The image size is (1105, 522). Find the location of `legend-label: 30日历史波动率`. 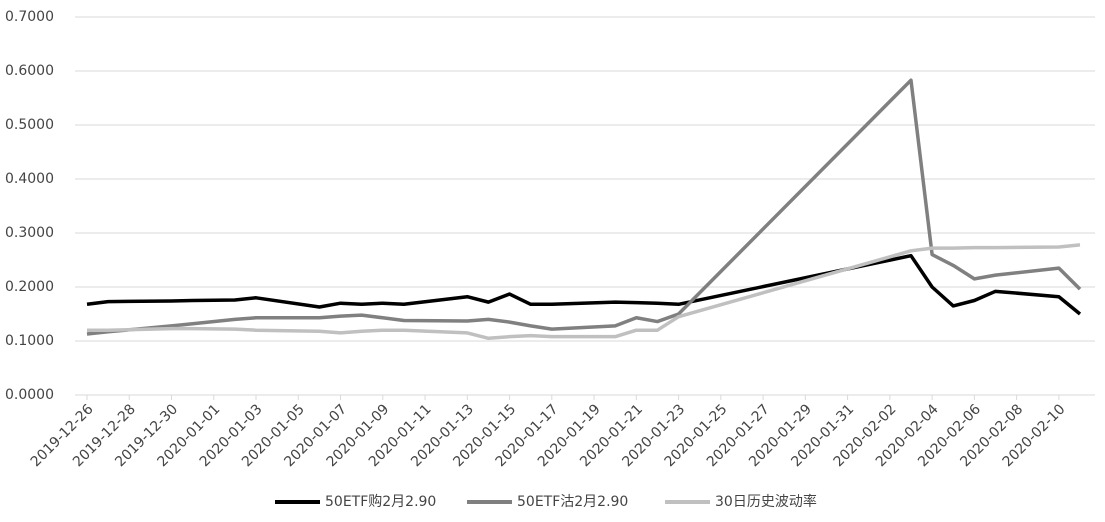

legend-label: 30日历史波动率 is located at coordinates (766, 501).